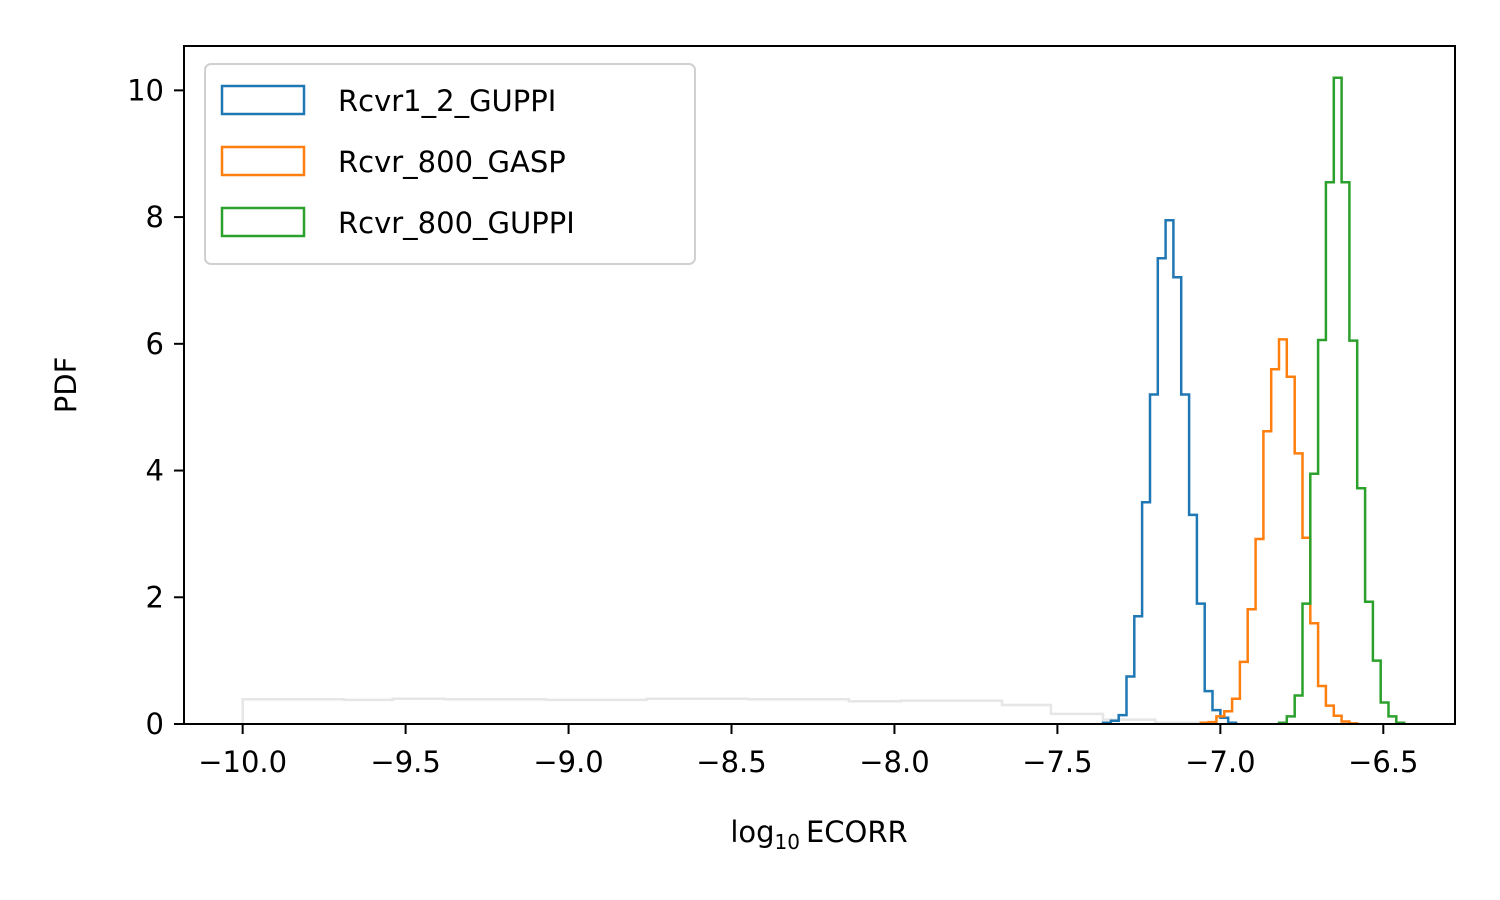 The width and height of the screenshot is (1500, 900). Describe the element at coordinates (155, 471) in the screenshot. I see `y-tick-label: 4` at that location.